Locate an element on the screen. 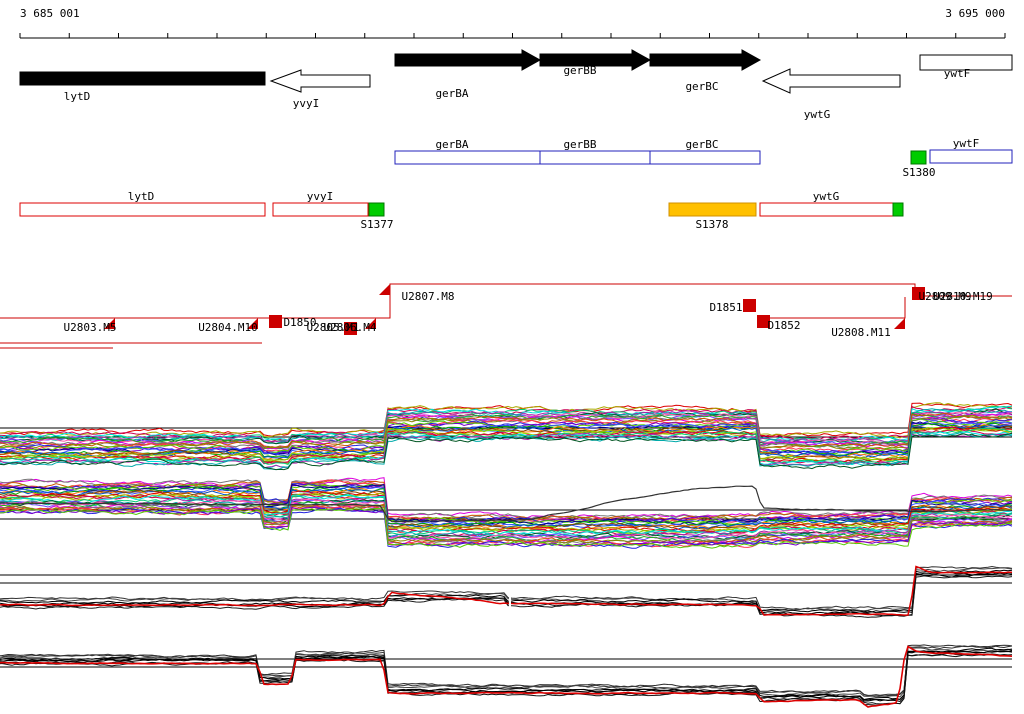 The width and height of the screenshot is (1024, 714). gene-label-yvyI: yvyI is located at coordinates (306, 103).